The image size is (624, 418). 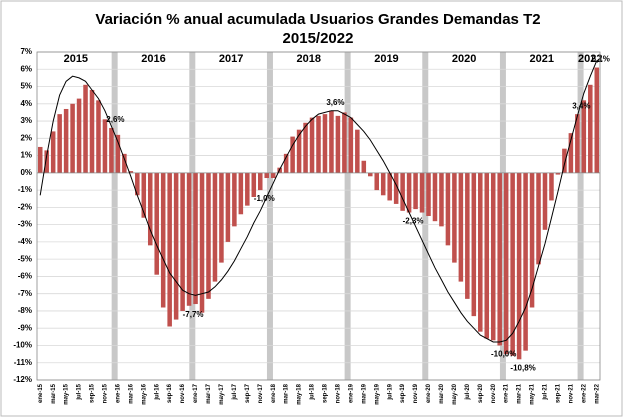 What do you see at coordinates (309, 59) in the screenshot?
I see `year-label: 2018` at bounding box center [309, 59].